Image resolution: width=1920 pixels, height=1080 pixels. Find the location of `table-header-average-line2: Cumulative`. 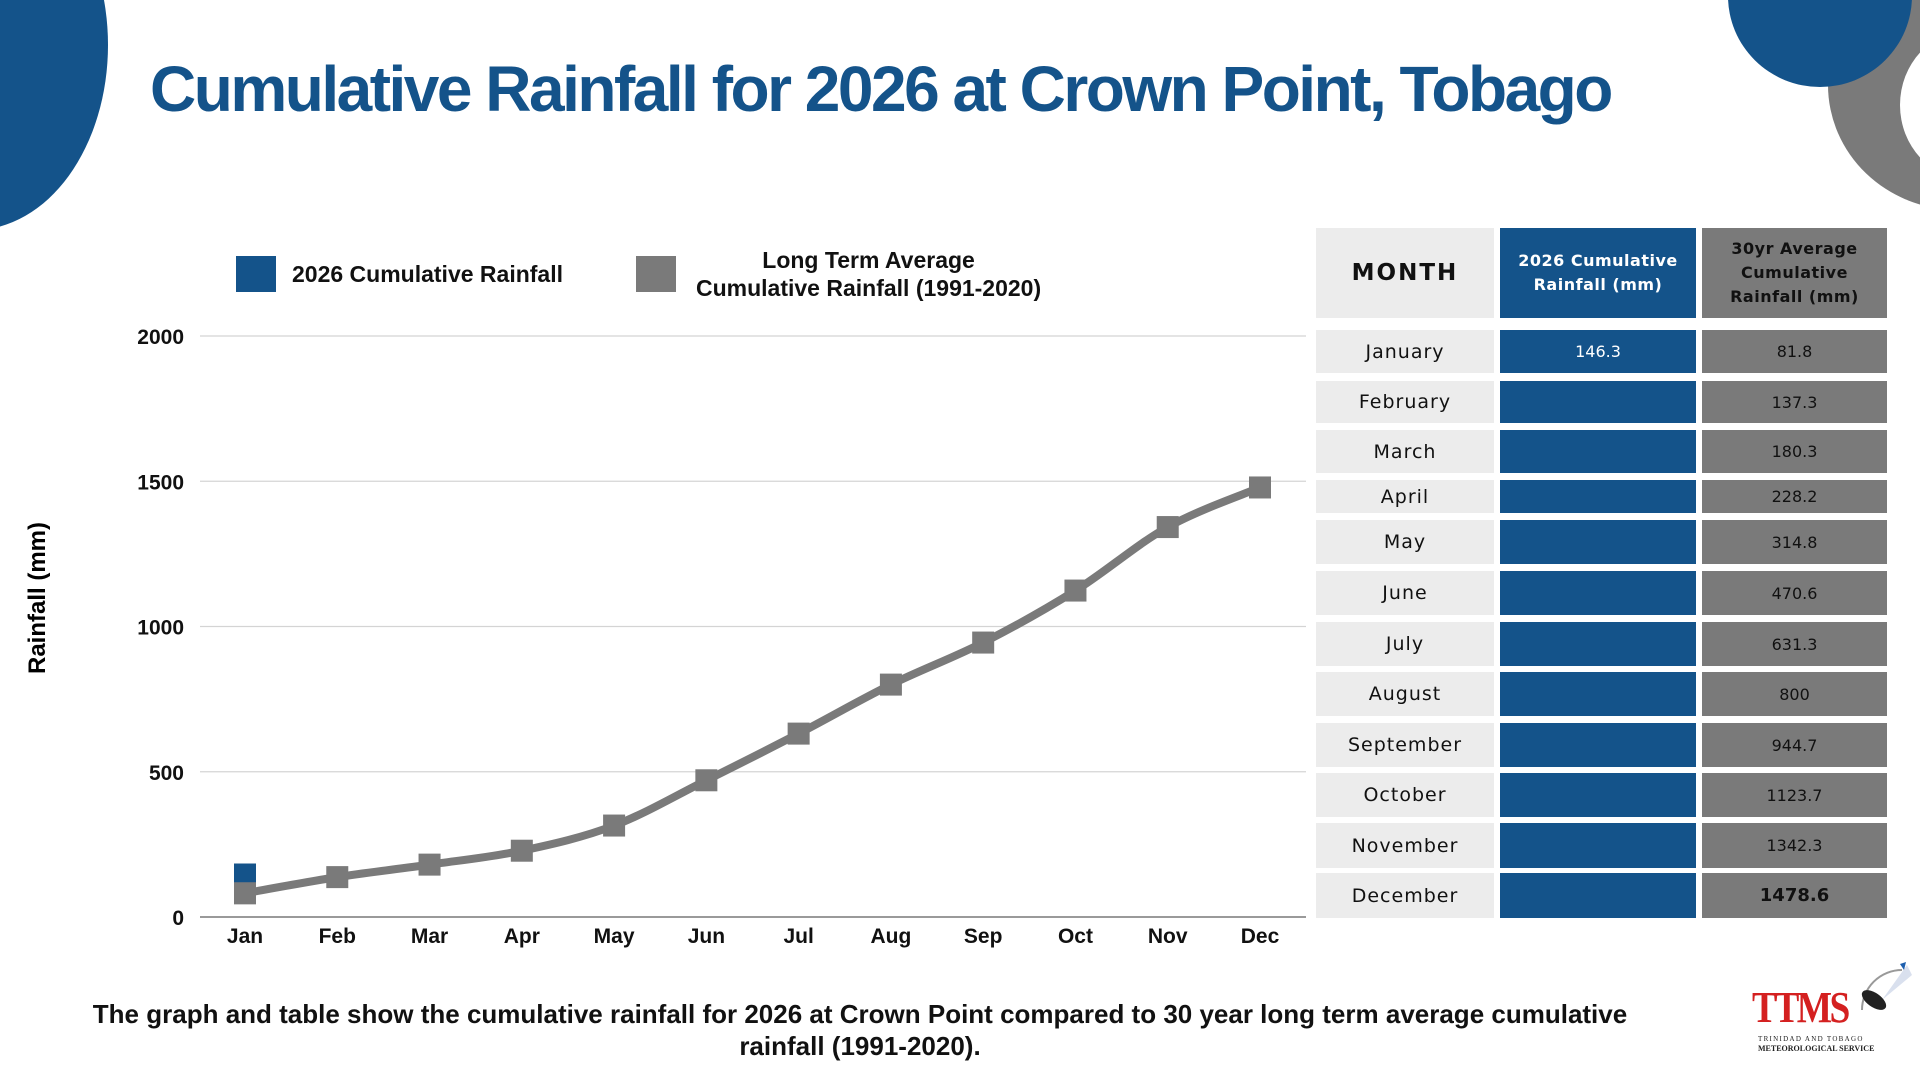

table-header-average-line2: Cumulative is located at coordinates (1794, 272).